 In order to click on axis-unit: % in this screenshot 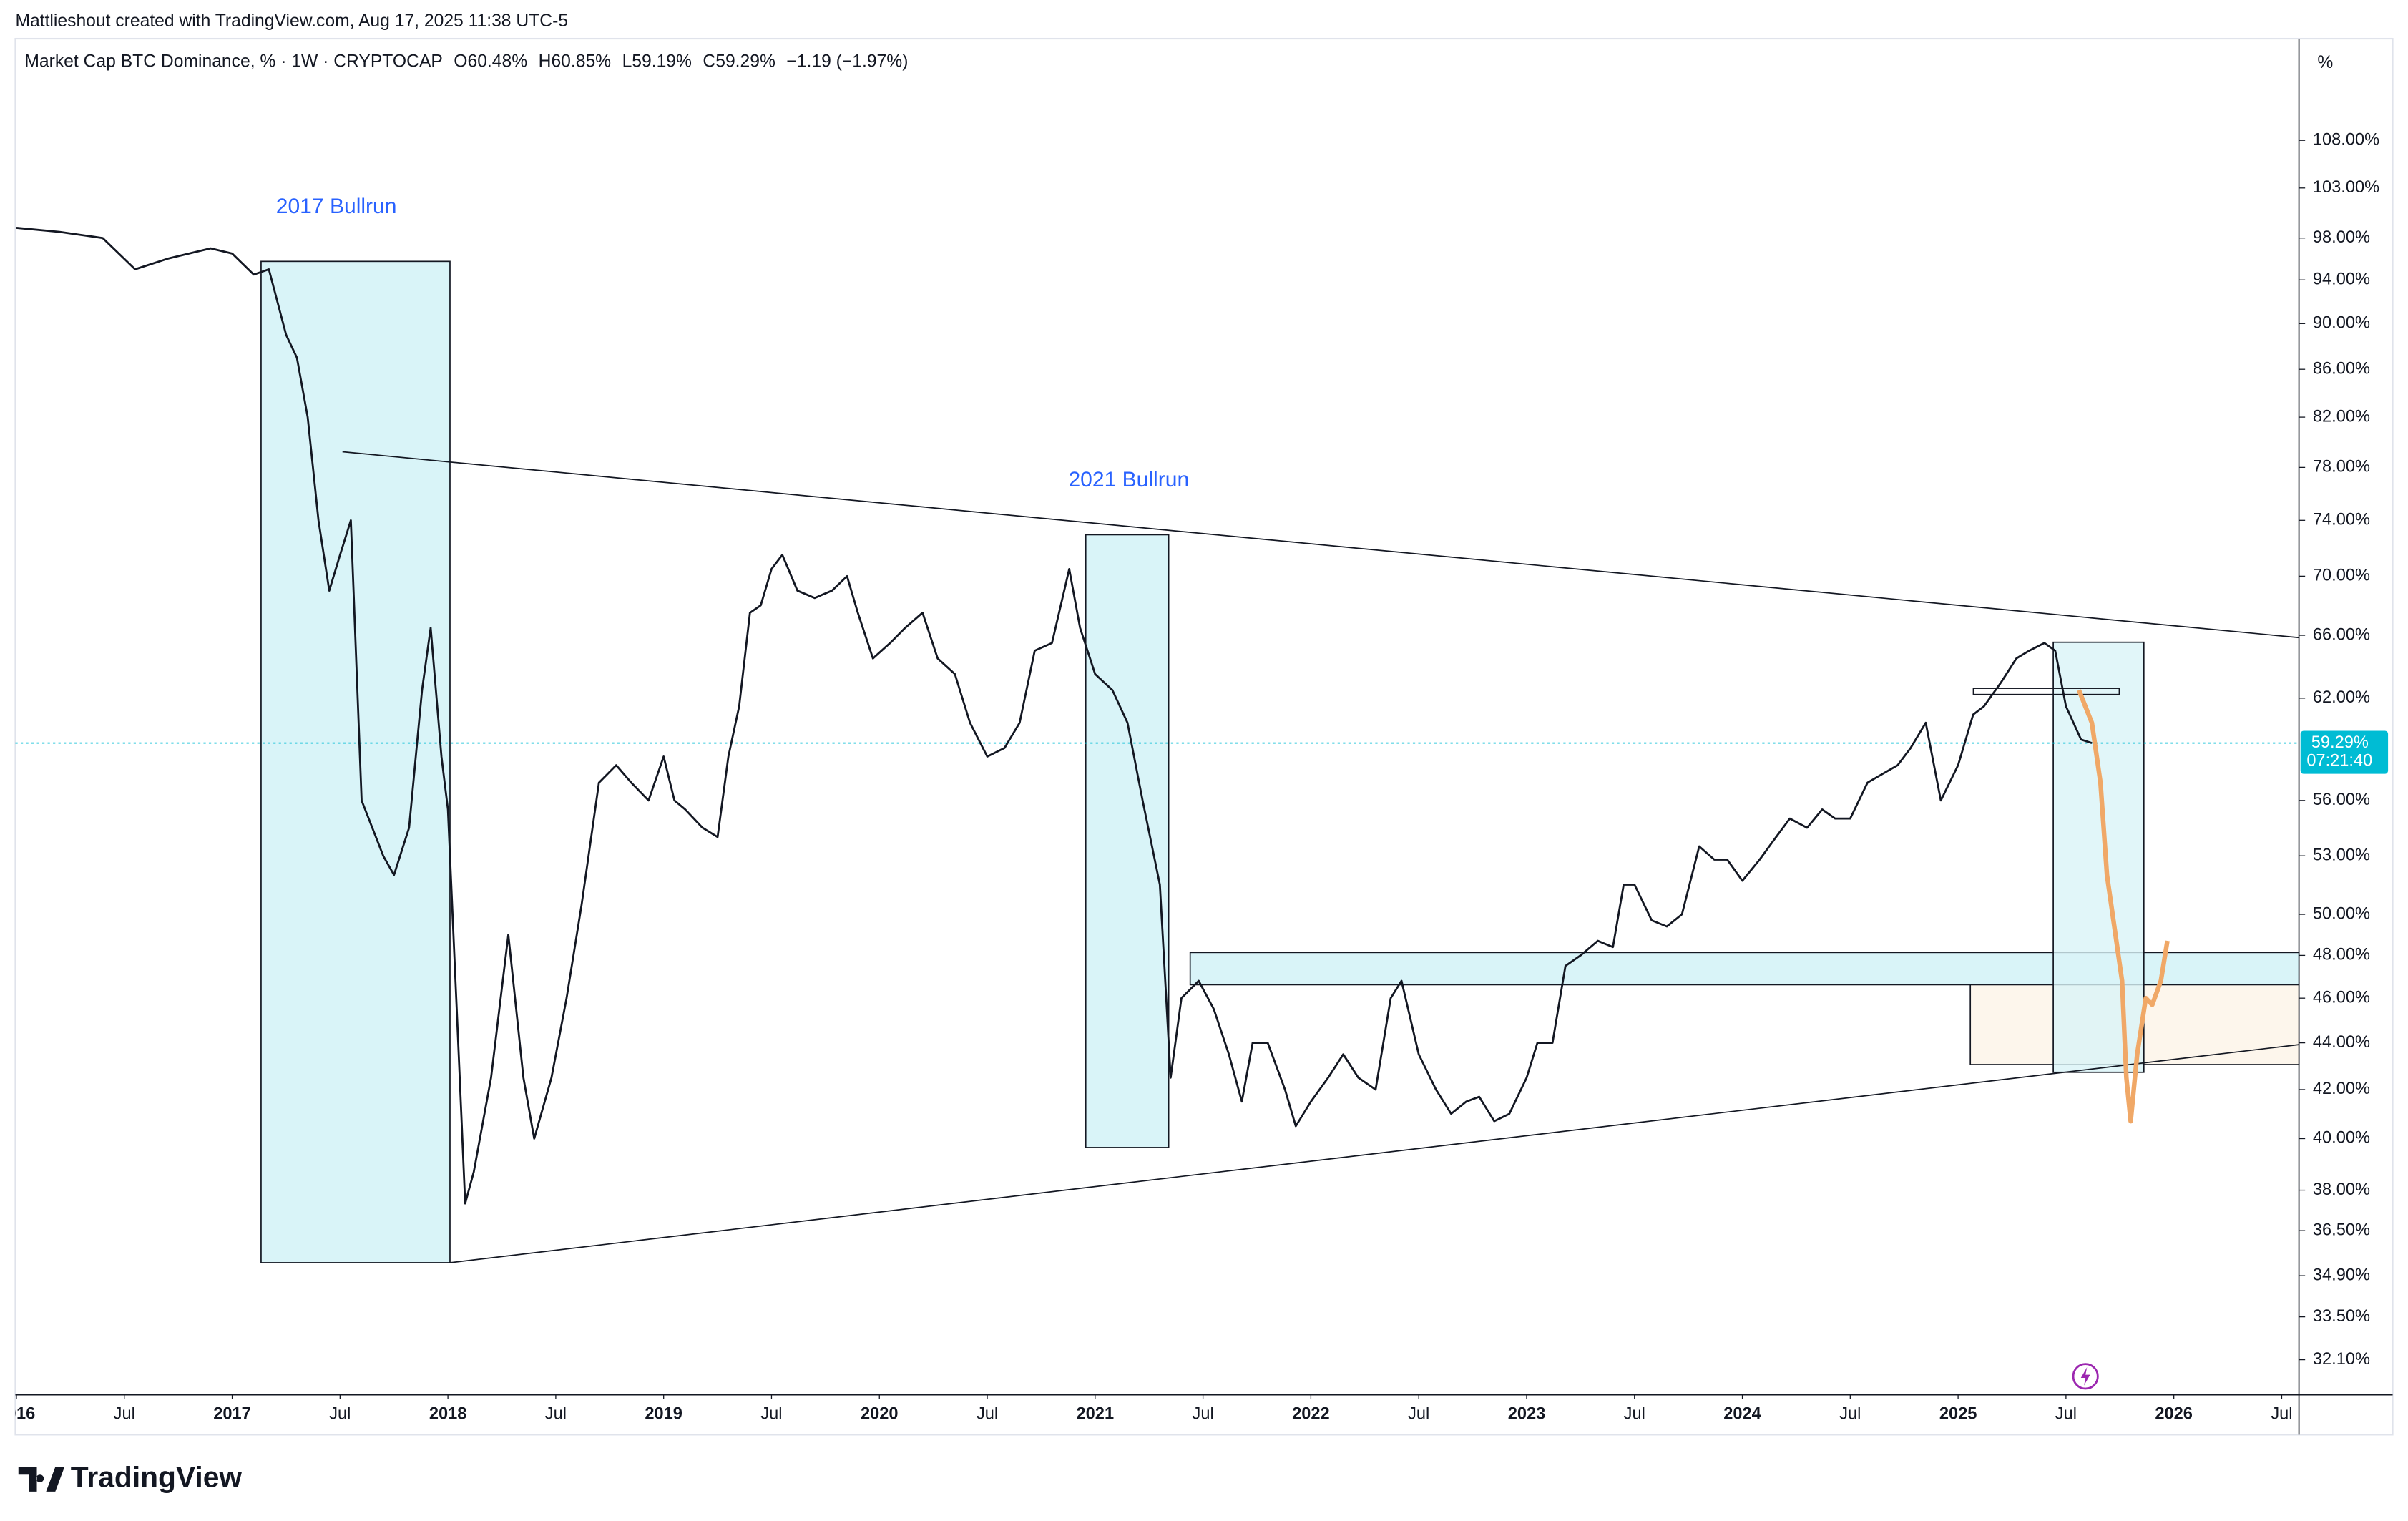, I will do `click(2325, 63)`.